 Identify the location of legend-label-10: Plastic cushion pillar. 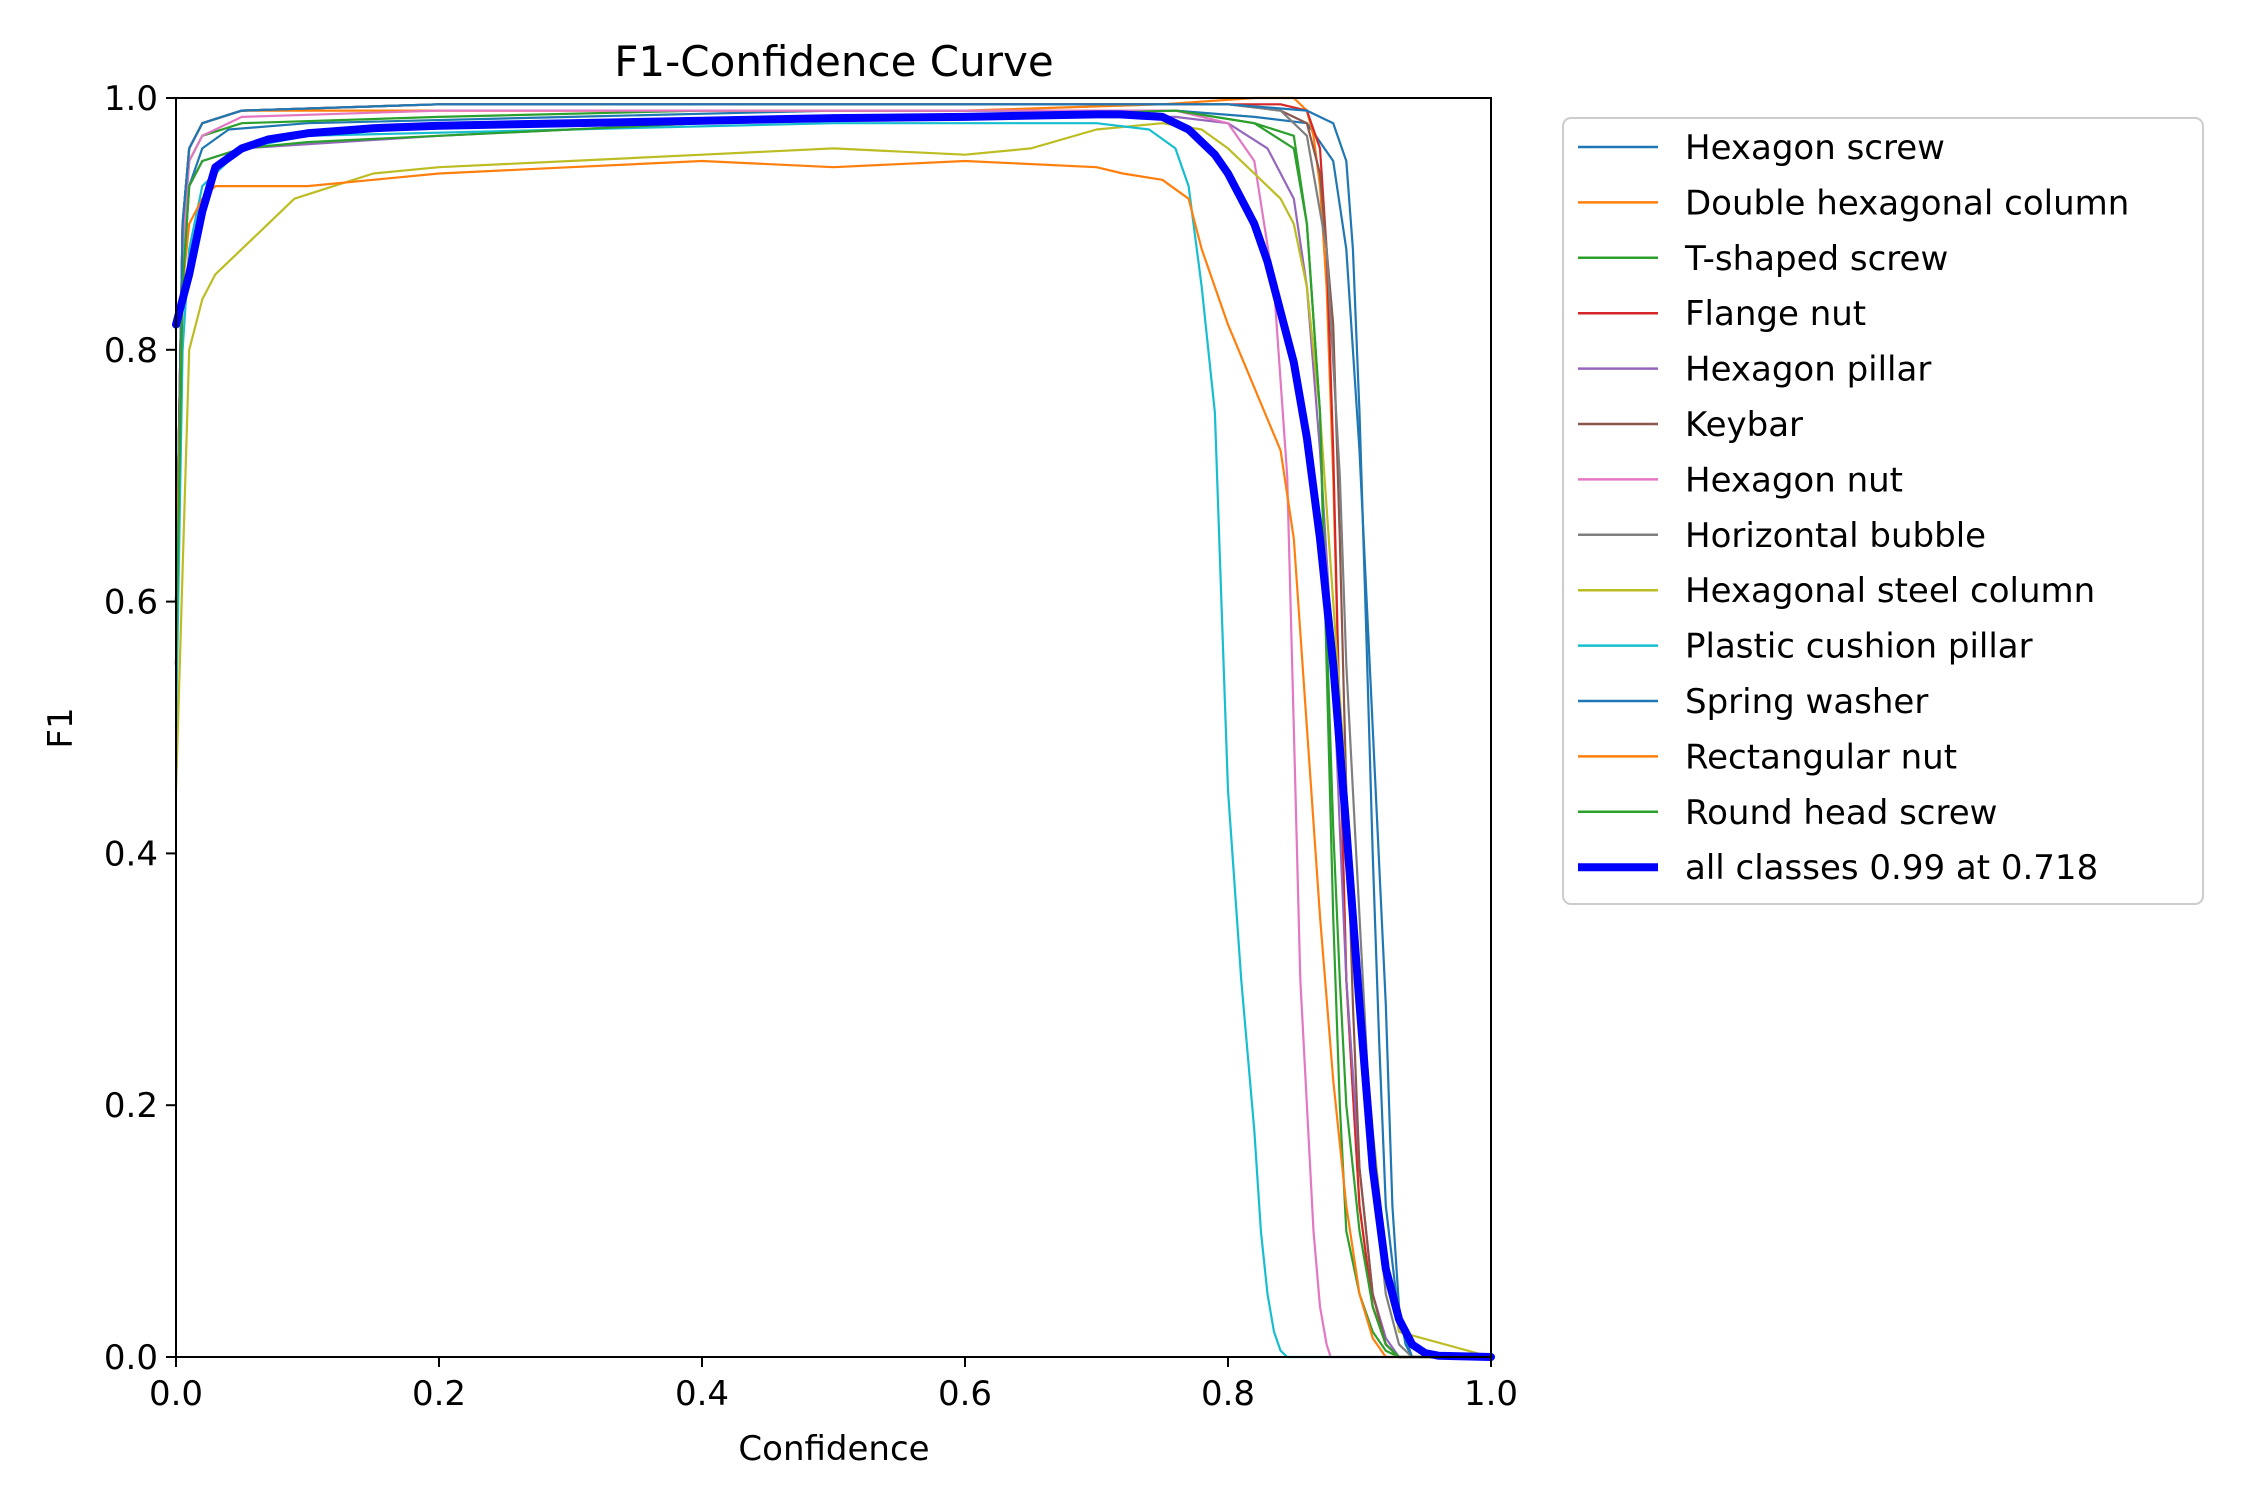
(1859, 647).